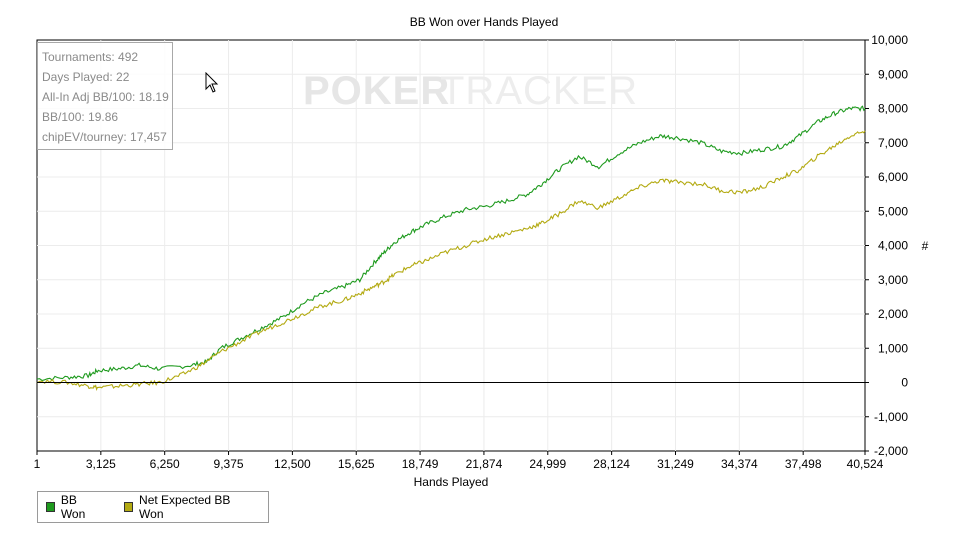 This screenshot has width=954, height=542. I want to click on x-tick-label: 15,625, so click(356, 464).